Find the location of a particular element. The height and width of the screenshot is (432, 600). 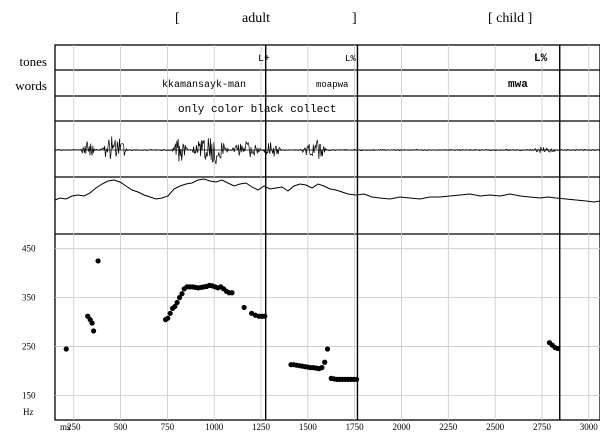

adult-bracket-open: [ is located at coordinates (177, 18).